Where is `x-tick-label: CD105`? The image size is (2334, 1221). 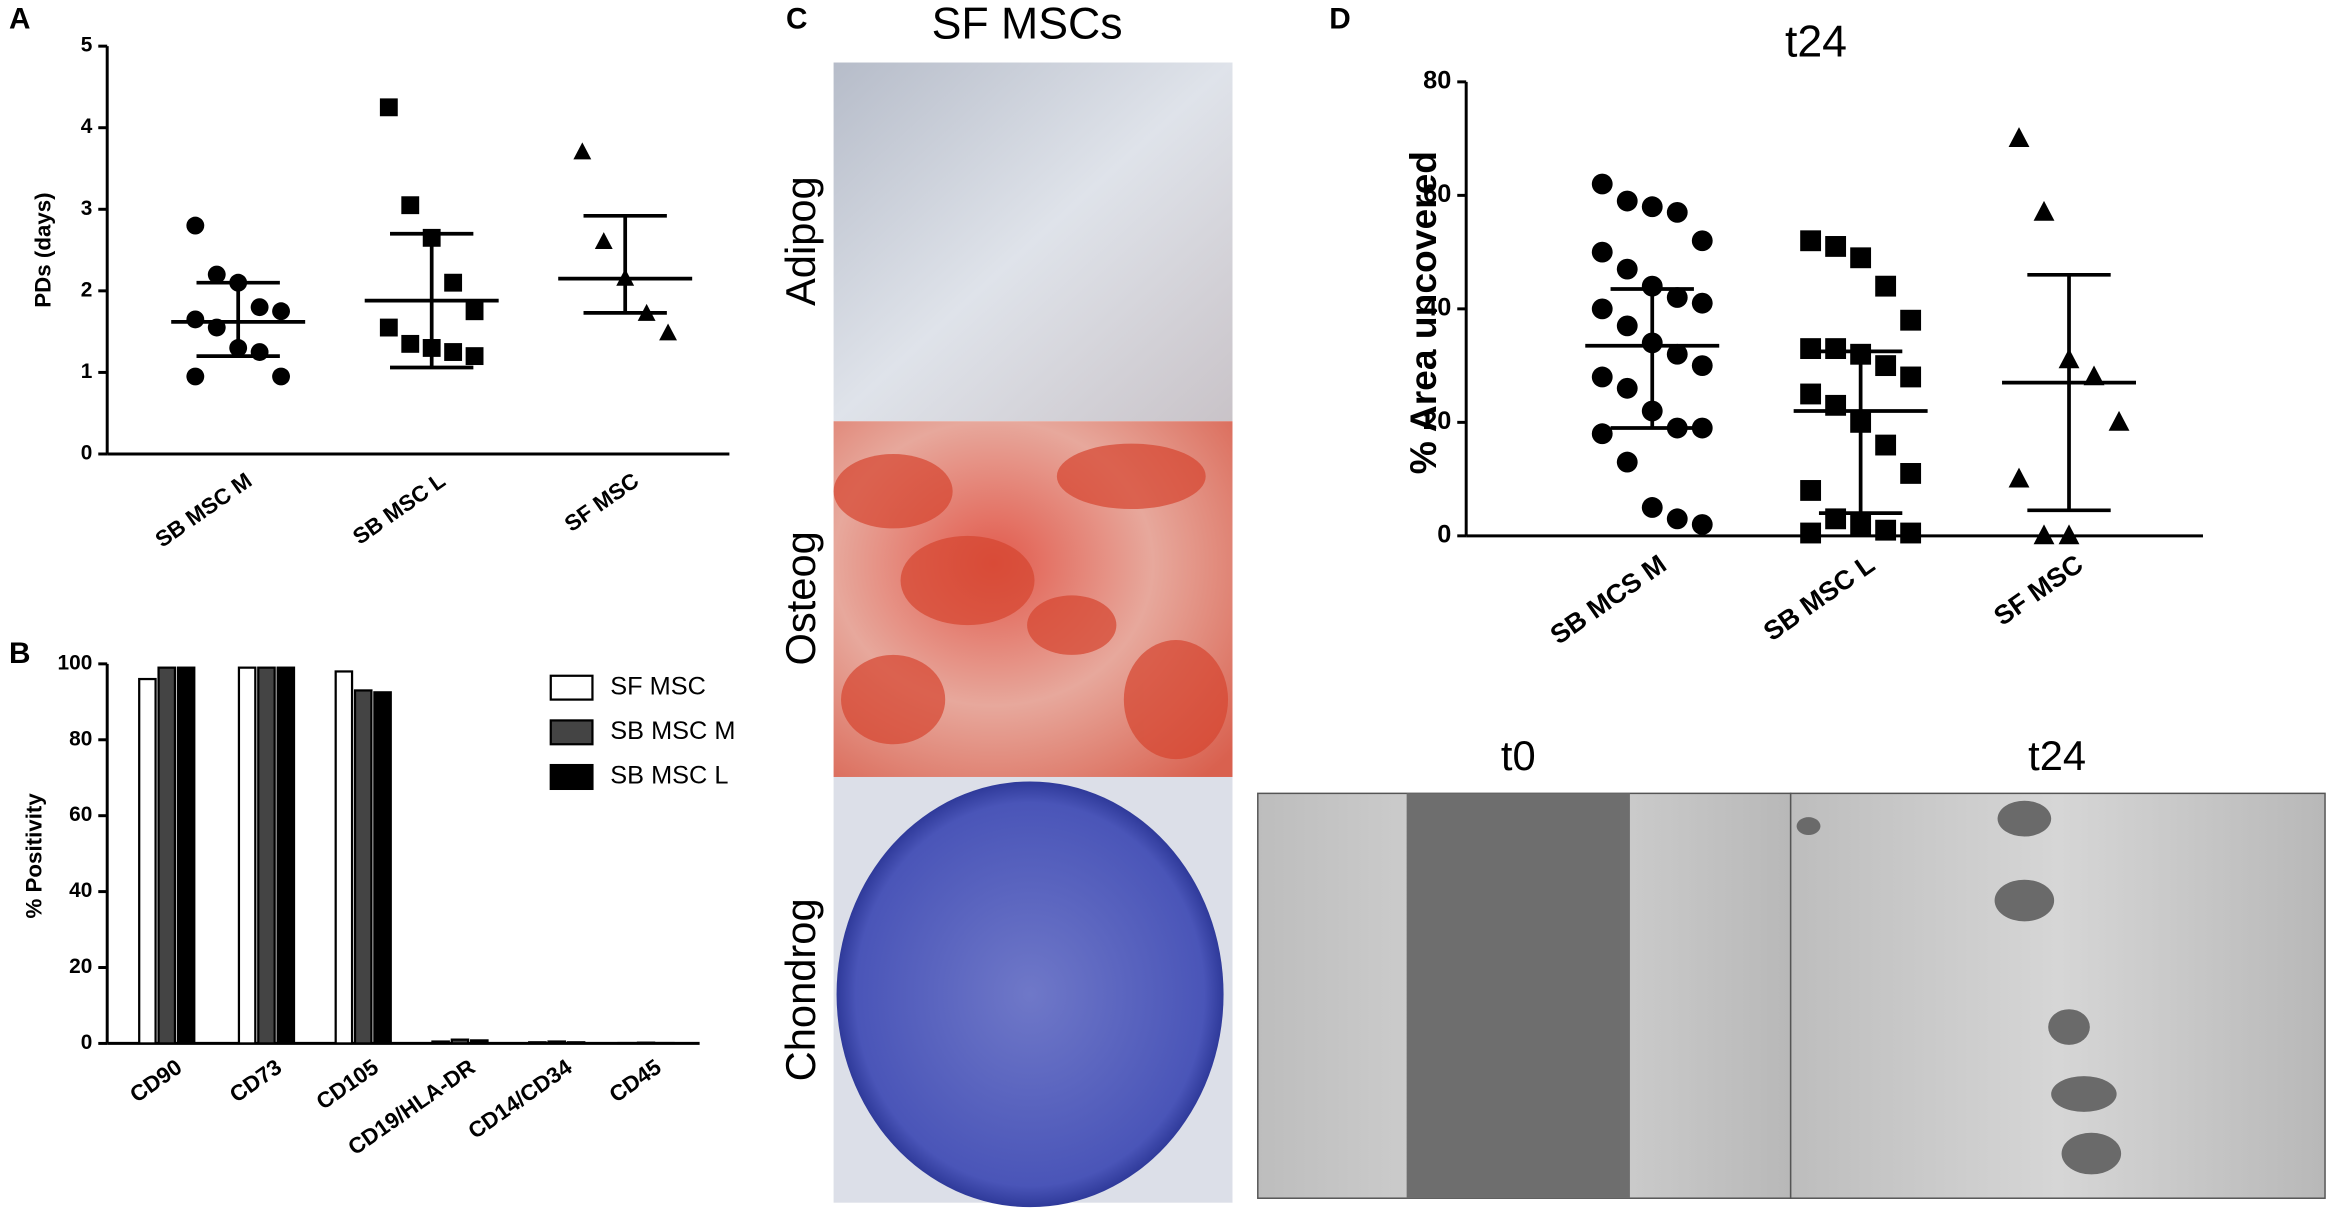 x-tick-label: CD105 is located at coordinates (347, 1084).